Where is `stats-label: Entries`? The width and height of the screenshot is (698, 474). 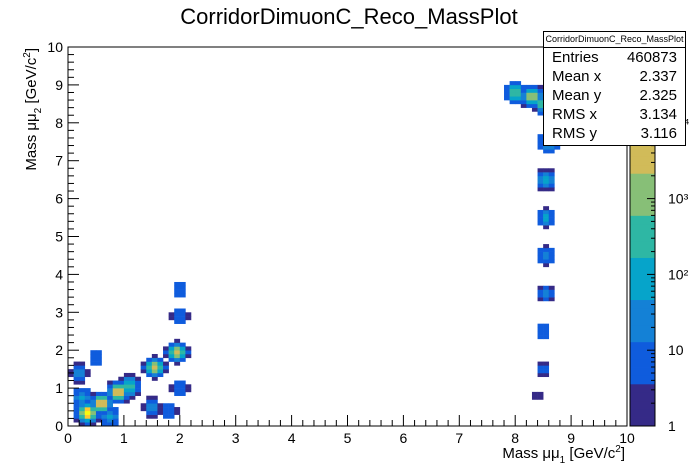
stats-label: Entries is located at coordinates (575, 57).